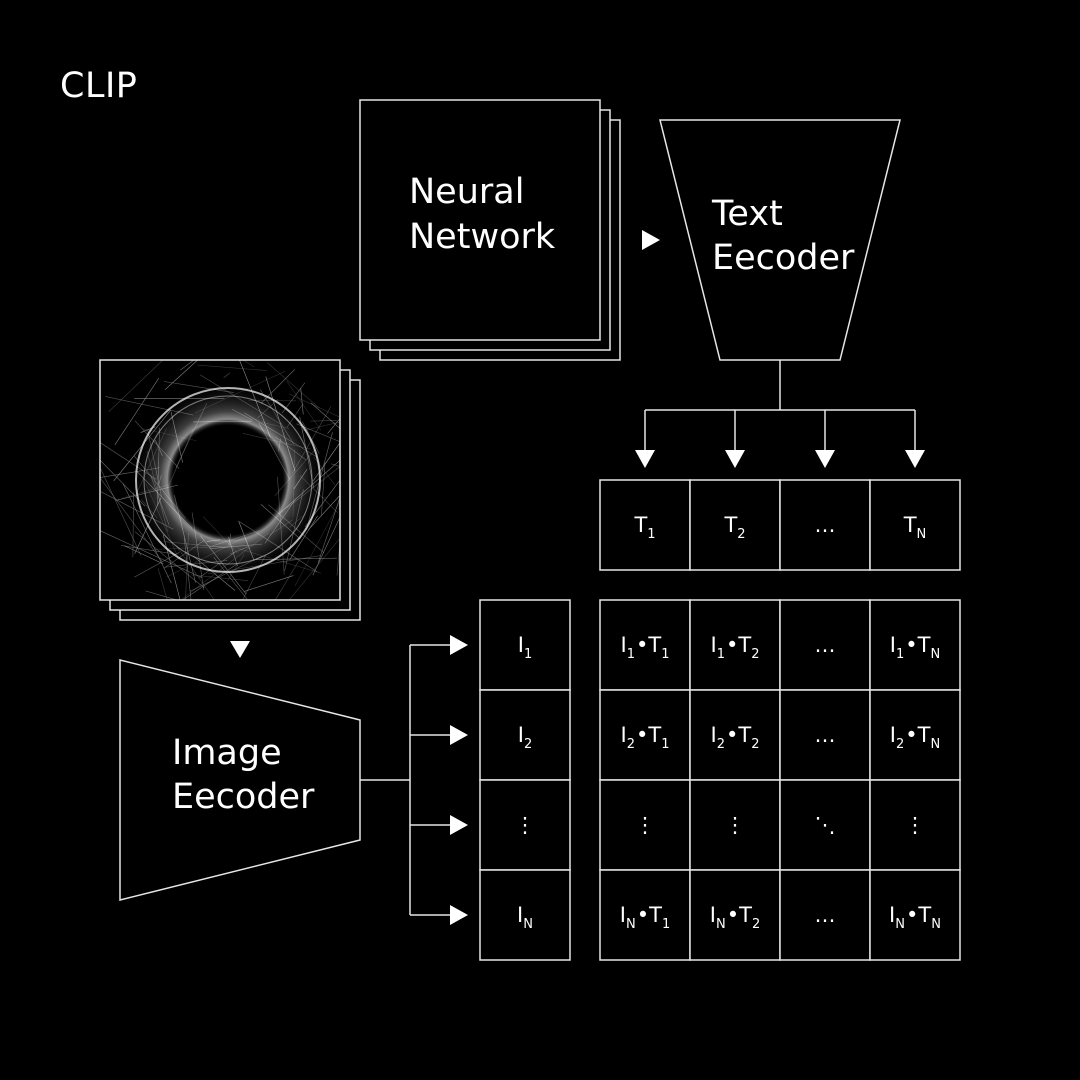 The width and height of the screenshot is (1080, 1080). Describe the element at coordinates (915, 917) in the screenshot. I see `matrix-cell-label: IN​•TN​` at that location.